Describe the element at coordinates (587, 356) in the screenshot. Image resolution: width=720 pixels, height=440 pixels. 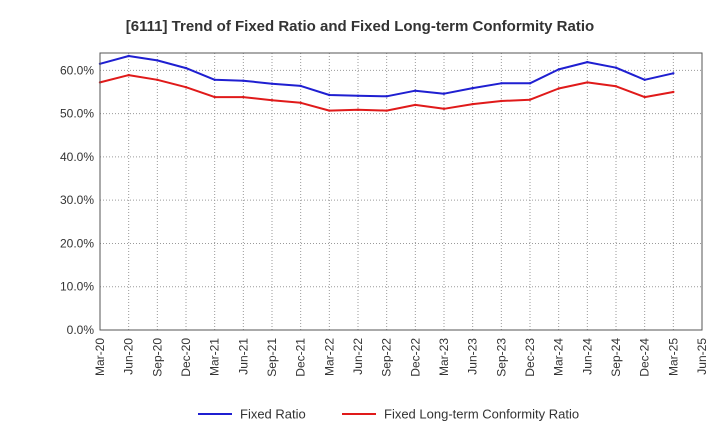
I see `x-tick-label: Jun-24` at that location.